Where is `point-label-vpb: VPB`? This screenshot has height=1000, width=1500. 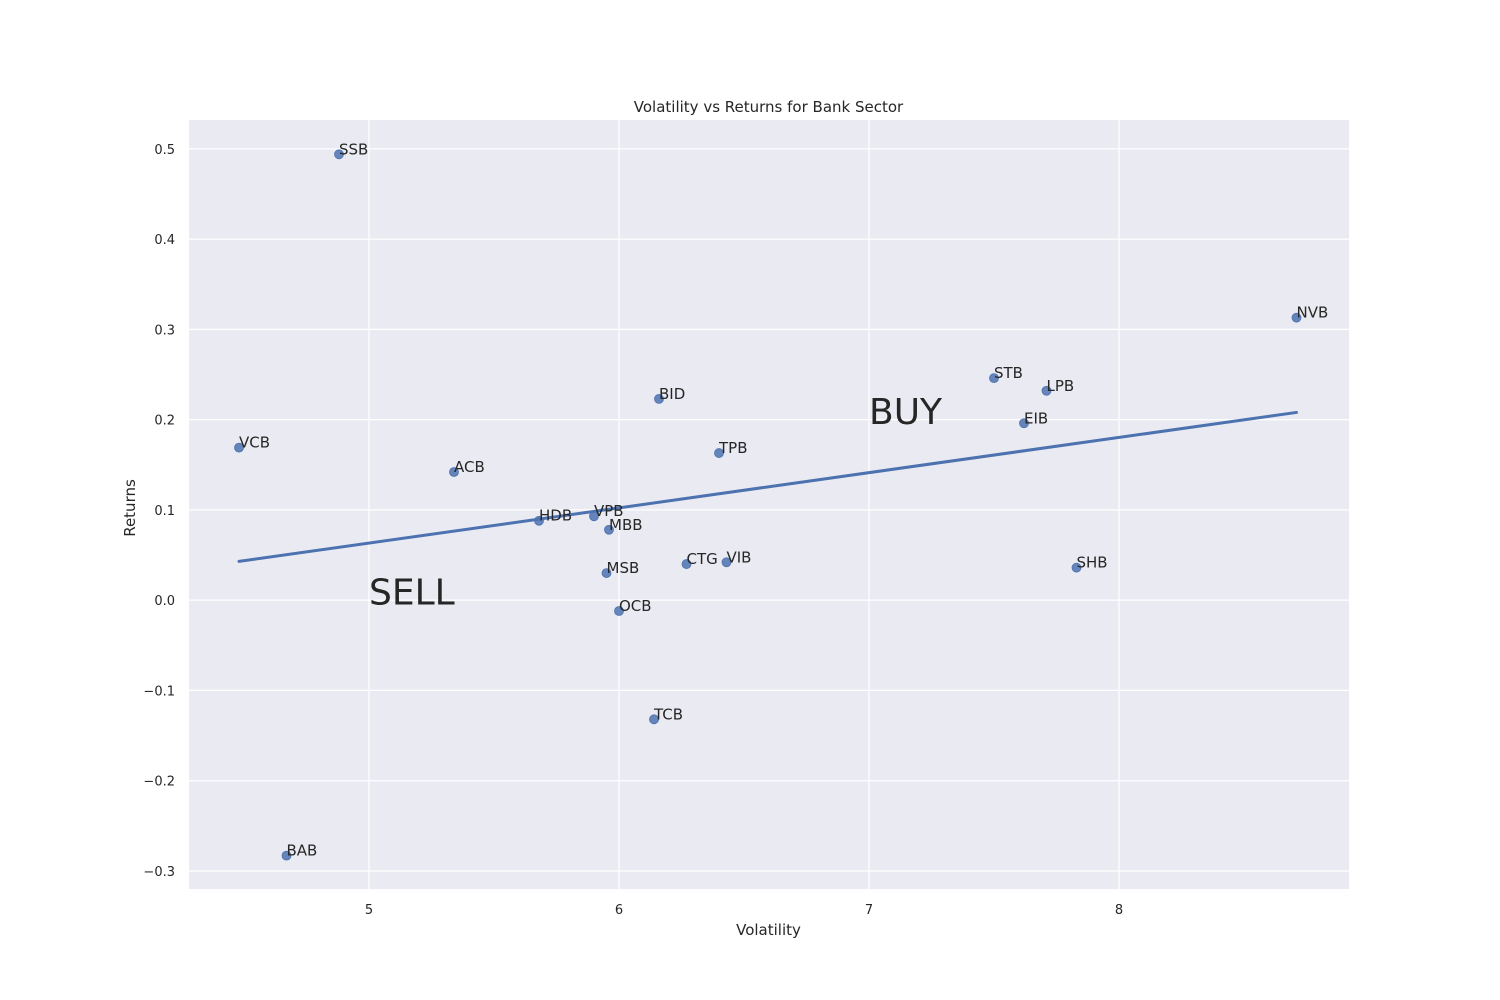
point-label-vpb: VPB is located at coordinates (609, 511).